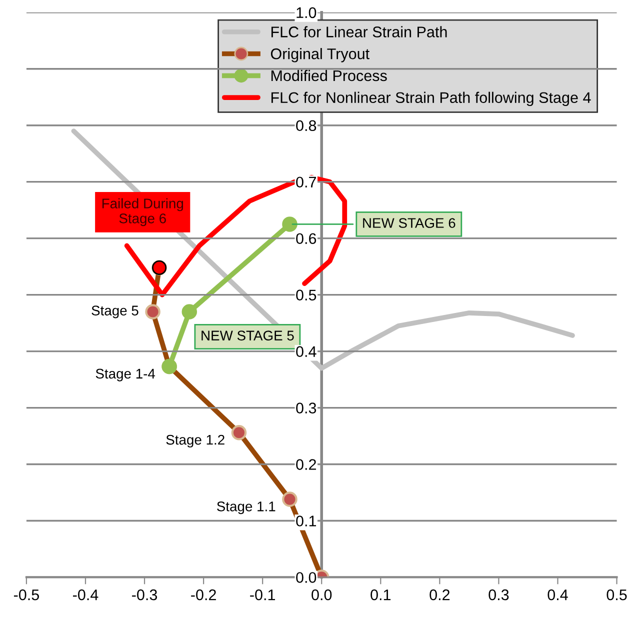  I want to click on x-tick-label: -0.3, so click(145, 594).